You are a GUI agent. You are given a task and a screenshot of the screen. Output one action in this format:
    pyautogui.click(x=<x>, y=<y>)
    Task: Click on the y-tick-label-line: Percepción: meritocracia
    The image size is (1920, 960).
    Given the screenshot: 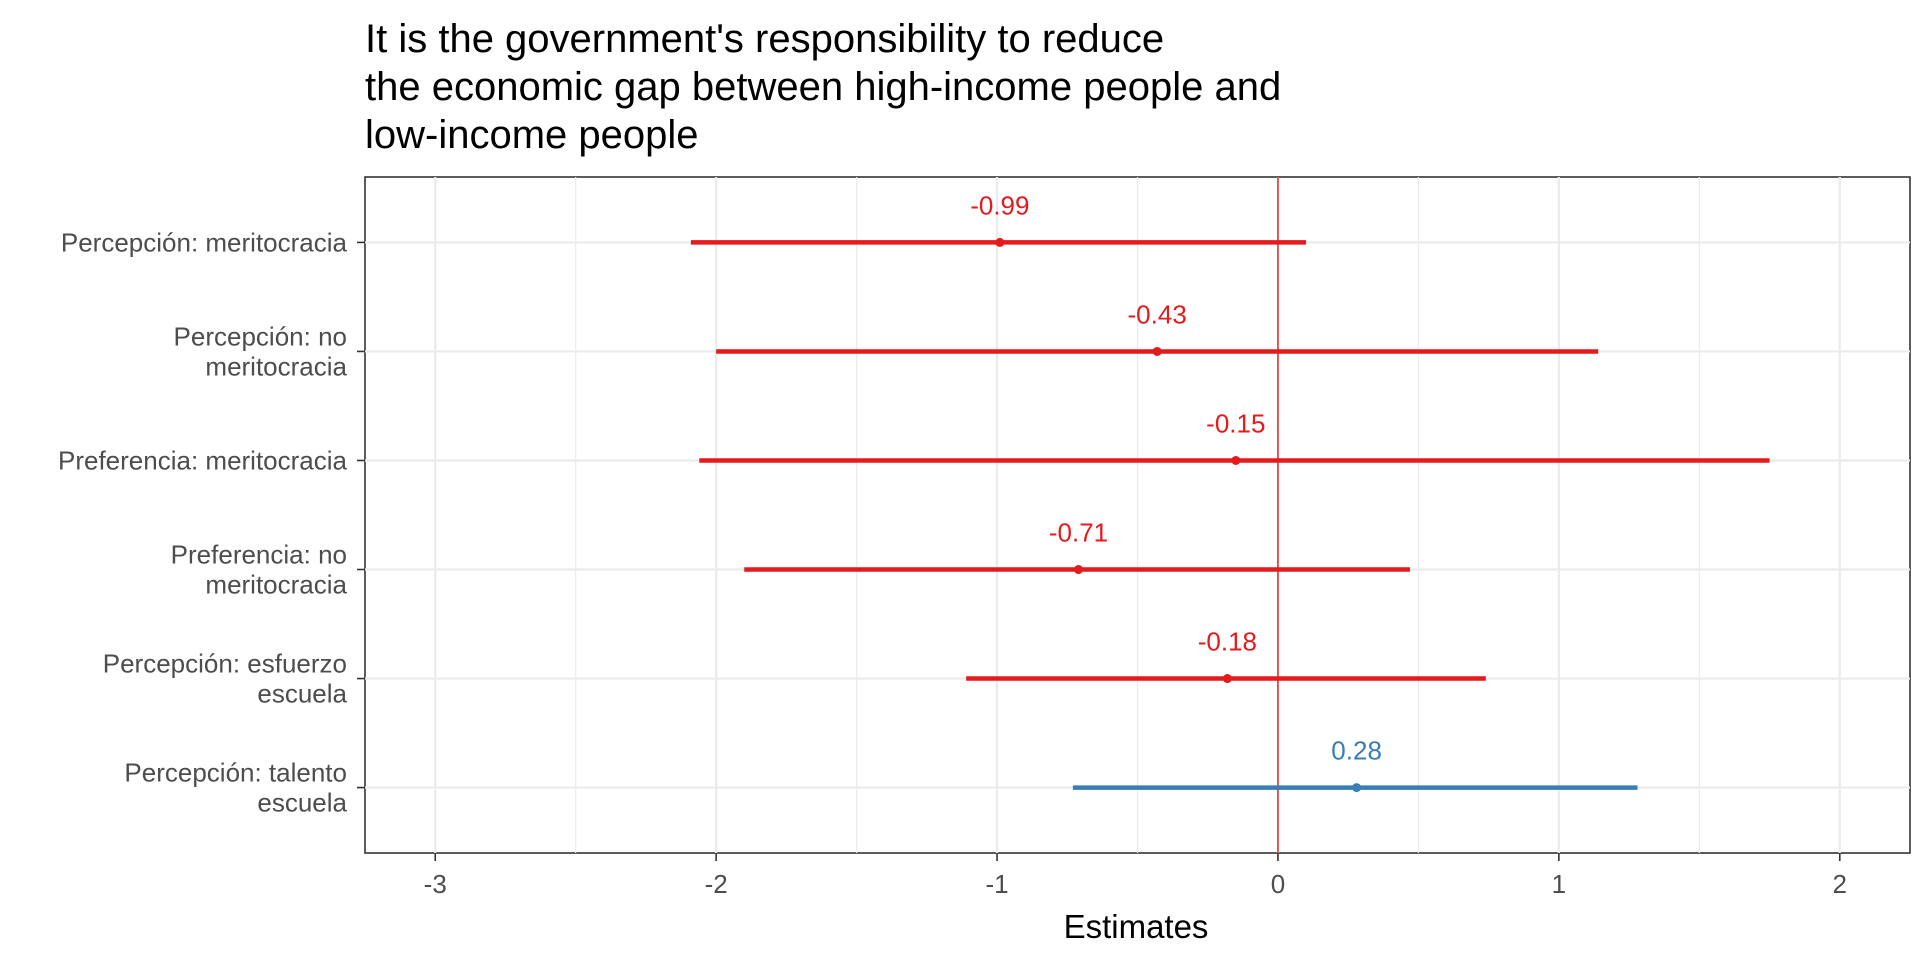 What is the action you would take?
    pyautogui.click(x=204, y=242)
    